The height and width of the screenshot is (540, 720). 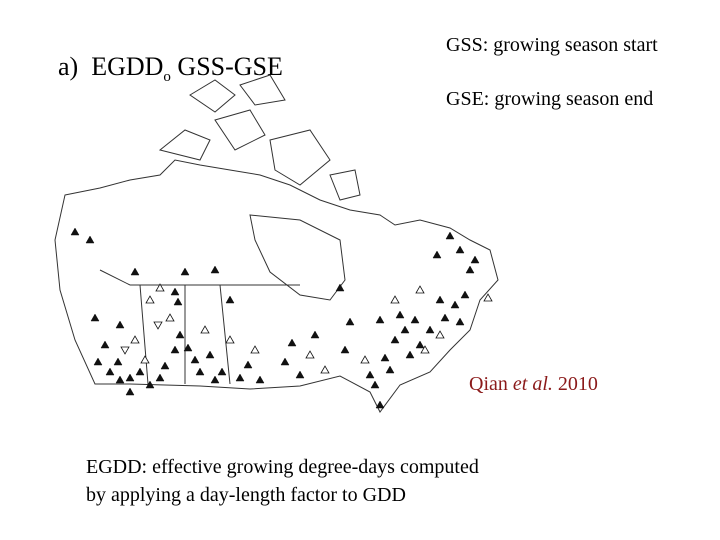 What do you see at coordinates (68, 66) in the screenshot?
I see `panel-label: a)` at bounding box center [68, 66].